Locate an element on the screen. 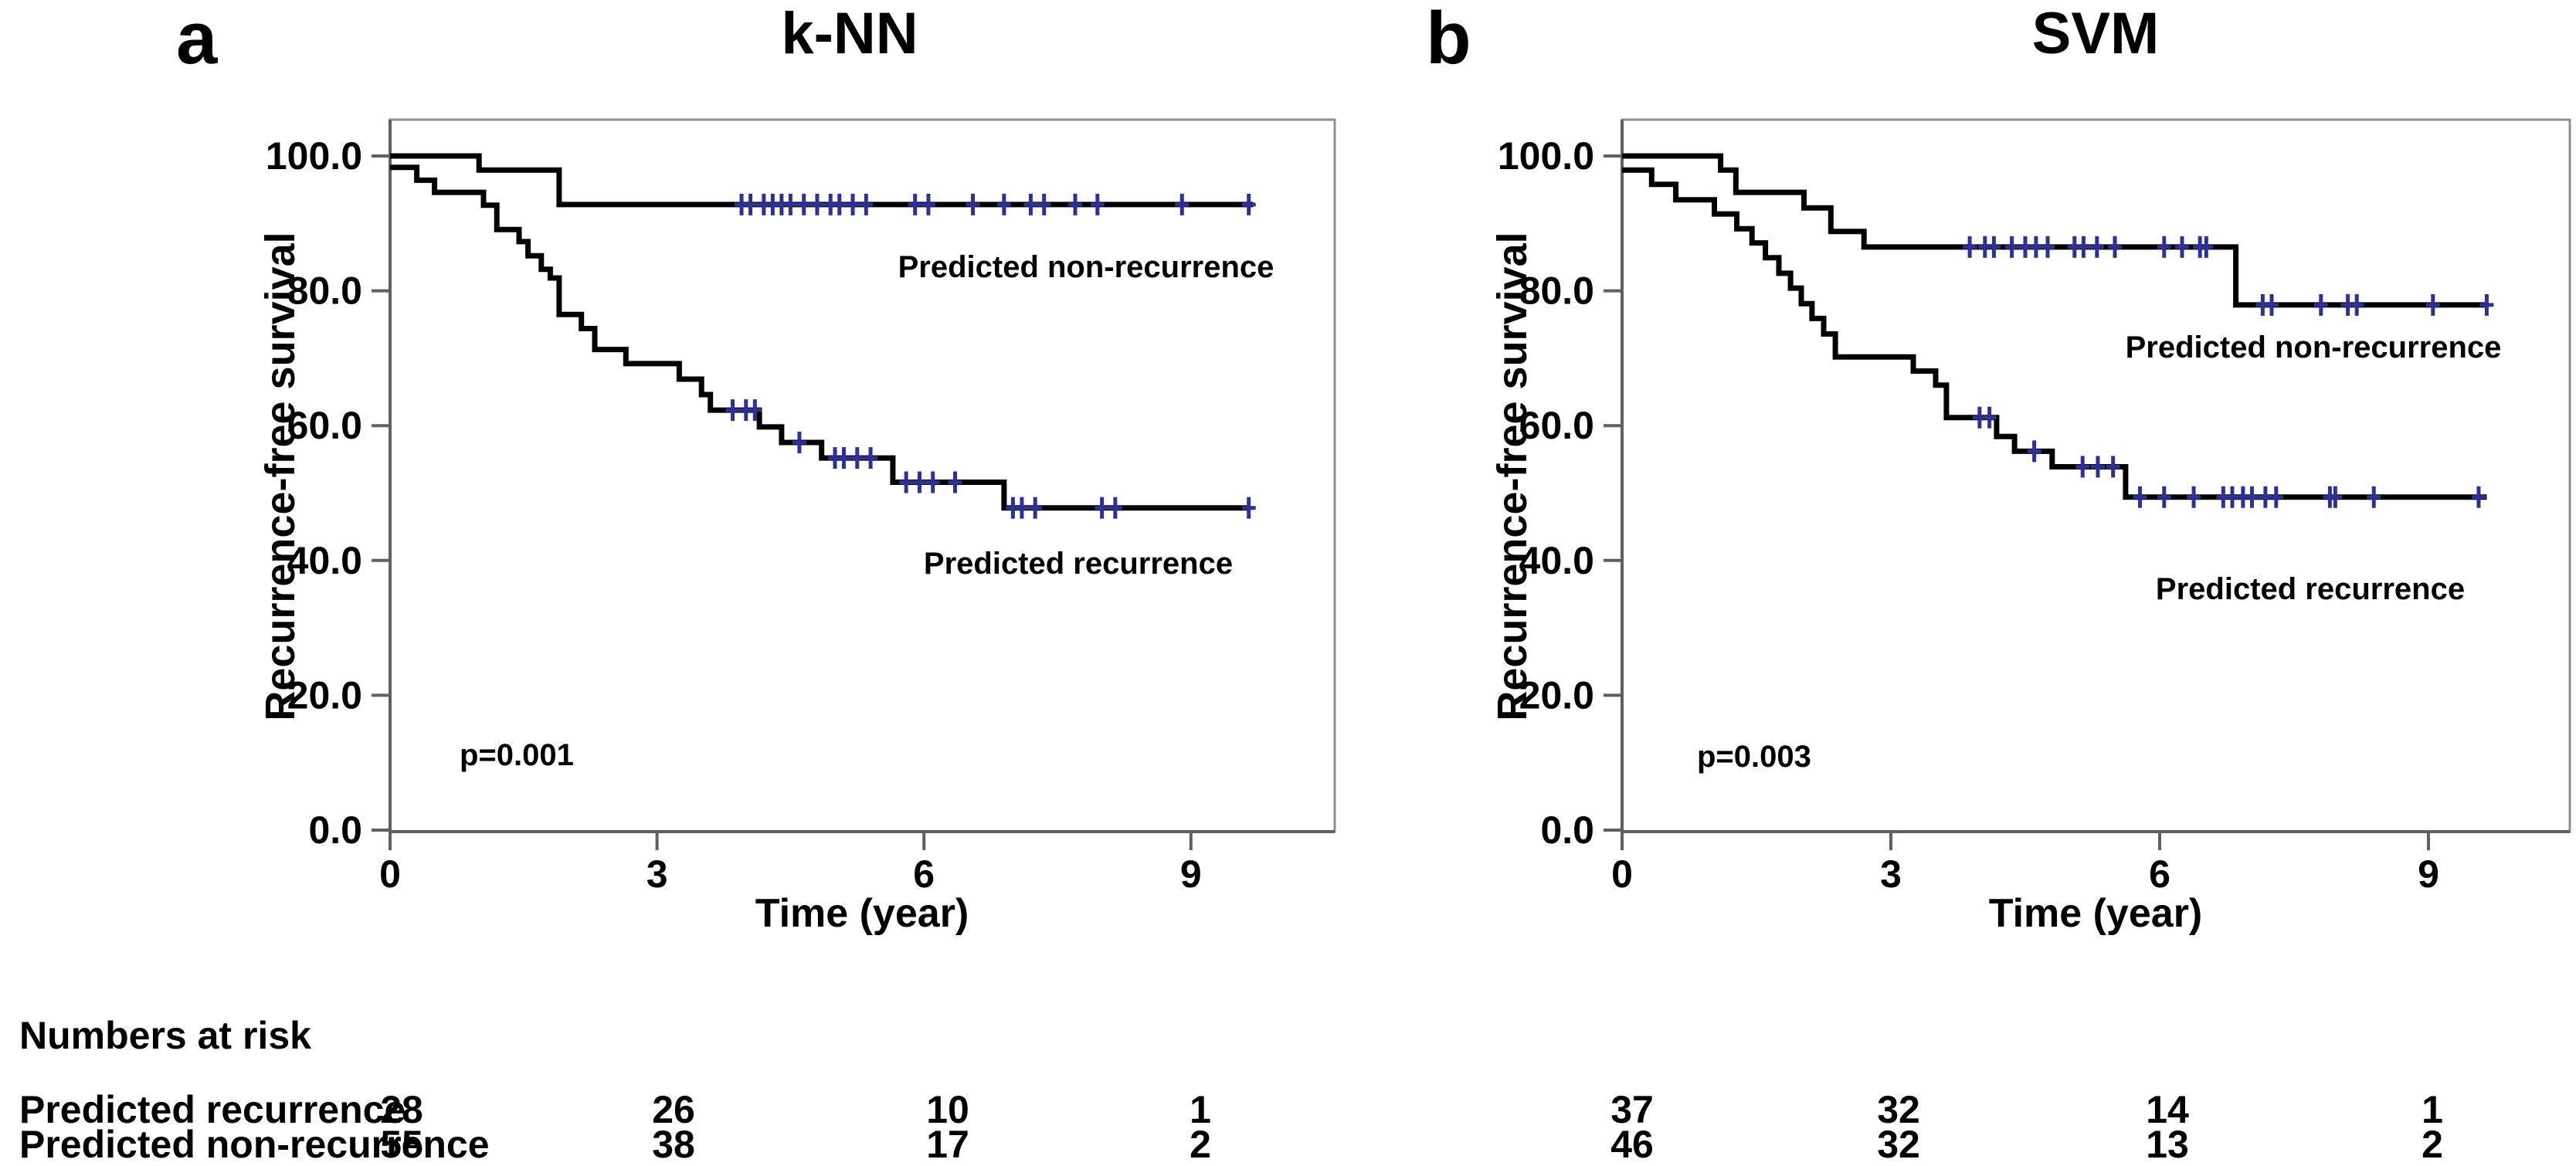 This screenshot has height=1166, width=2576. risk-value: 14 is located at coordinates (2167, 1109).